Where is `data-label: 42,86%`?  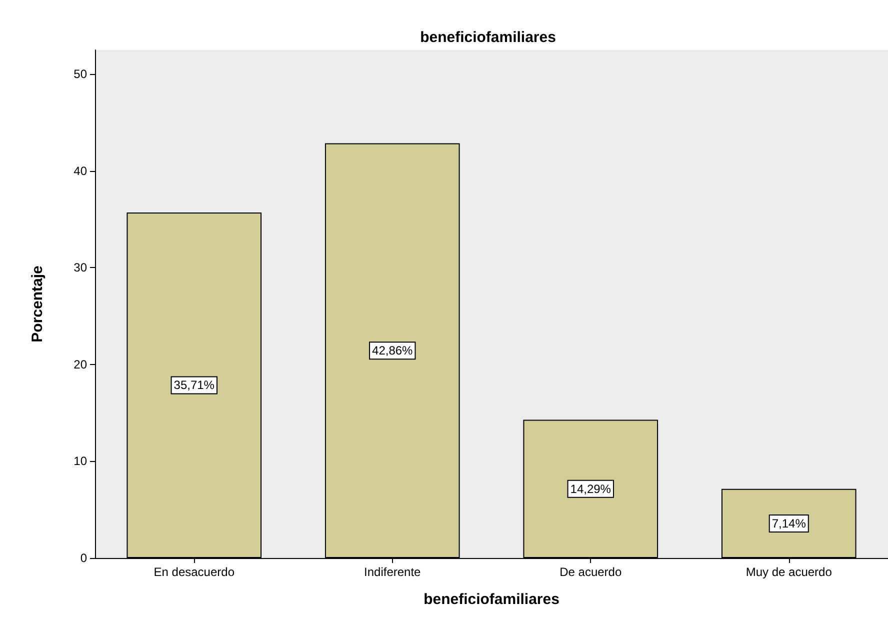 data-label: 42,86% is located at coordinates (393, 351).